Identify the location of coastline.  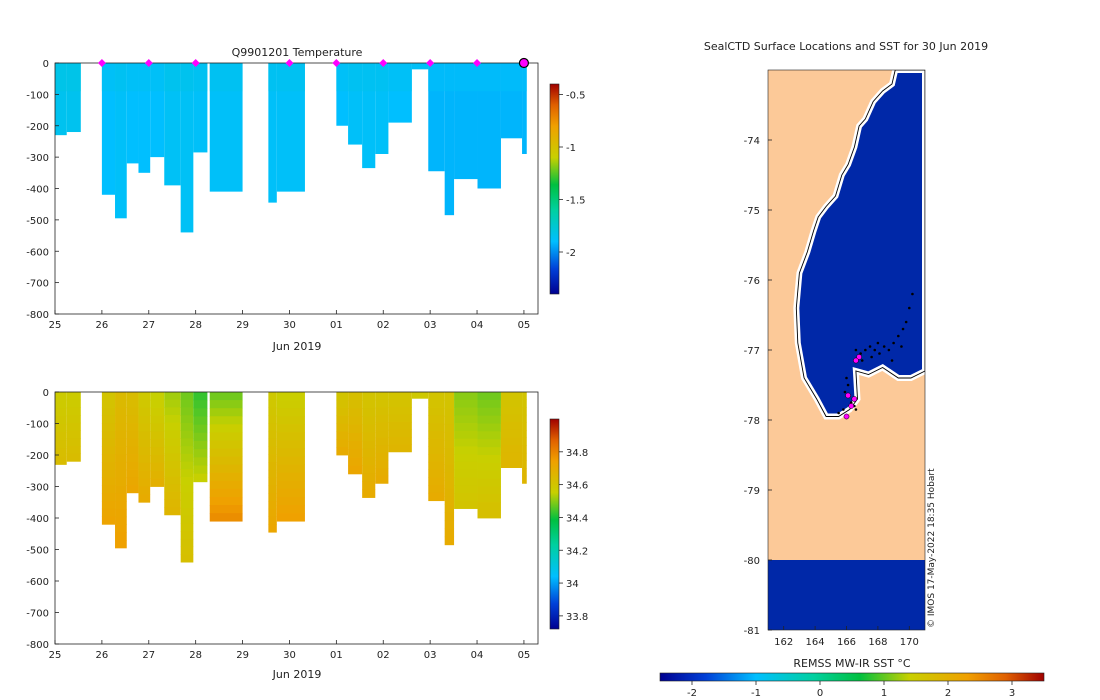
(860, 243).